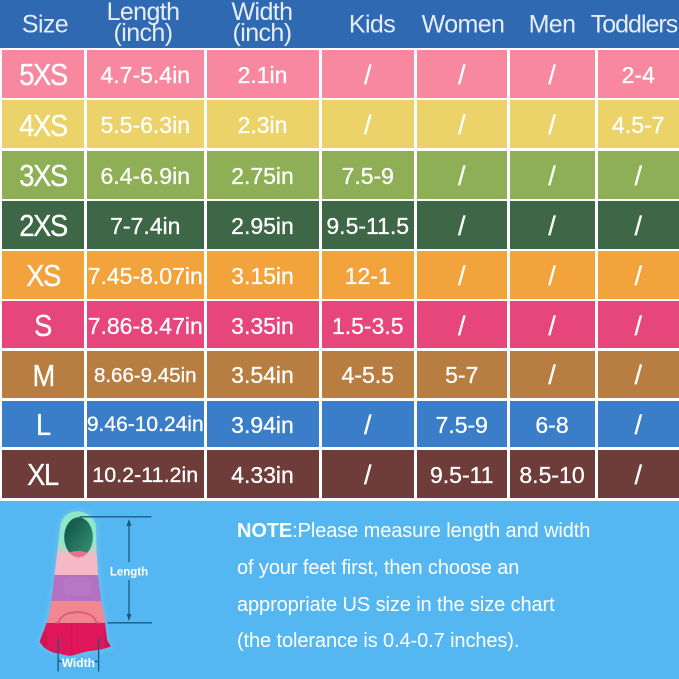 The image size is (679, 679). I want to click on svg-text: Width, so click(78, 663).